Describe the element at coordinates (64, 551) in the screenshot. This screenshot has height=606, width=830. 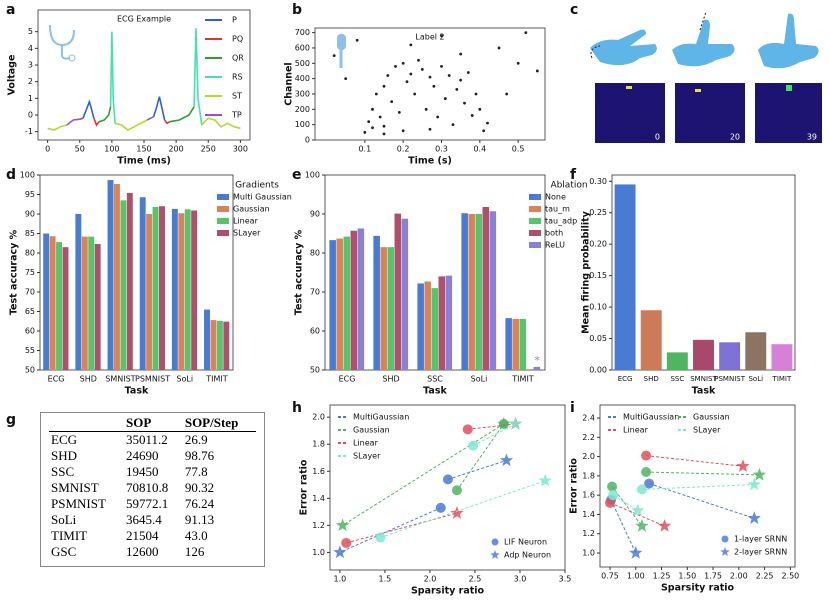
I see `table-cell: GSC` at that location.